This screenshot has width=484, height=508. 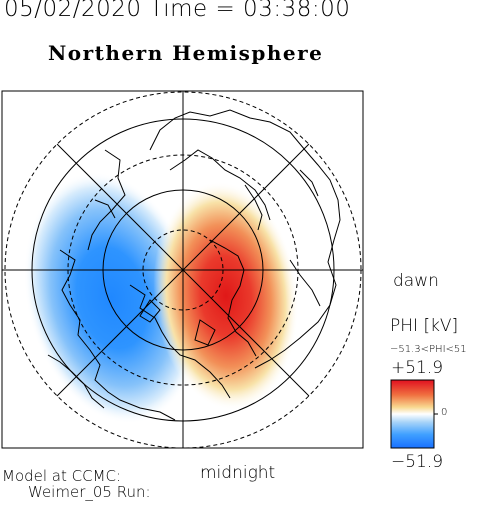 I want to click on colorbar-mid-label: 0, so click(x=444, y=412).